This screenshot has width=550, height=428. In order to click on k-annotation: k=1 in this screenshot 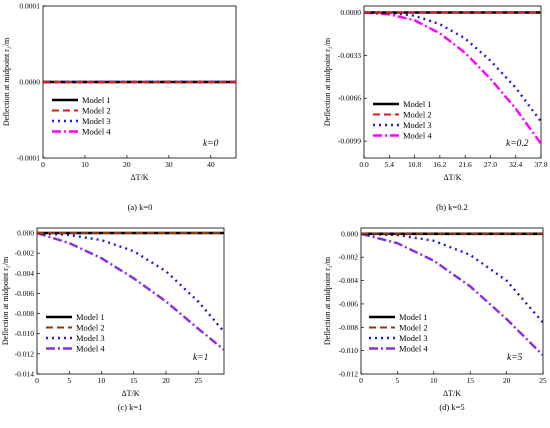, I will do `click(200, 358)`.